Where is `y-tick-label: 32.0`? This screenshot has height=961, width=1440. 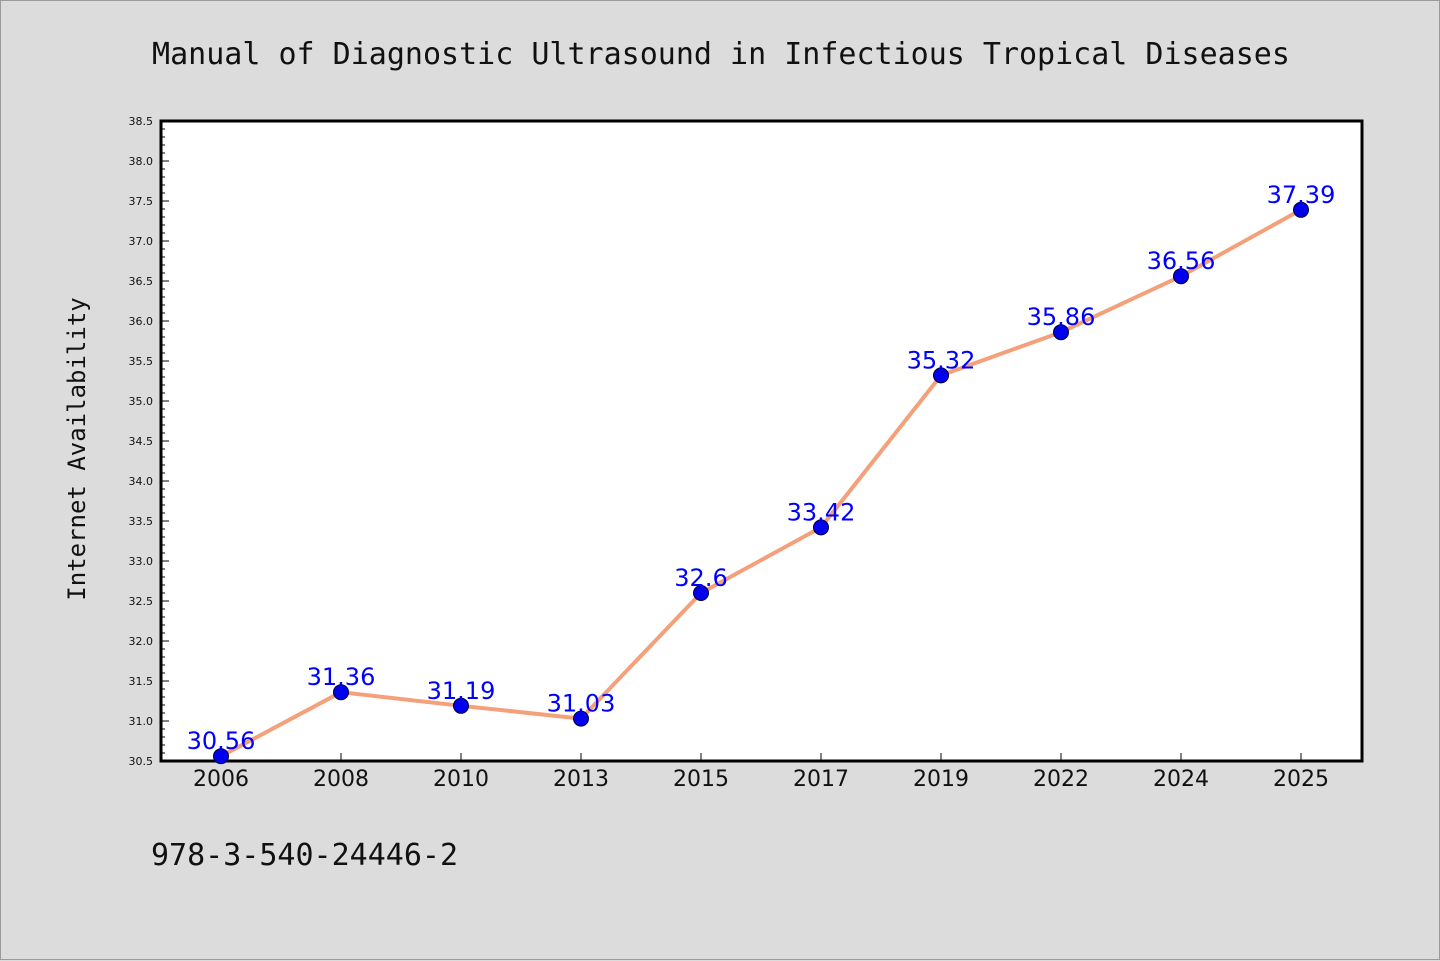 y-tick-label: 32.0 is located at coordinates (141, 641).